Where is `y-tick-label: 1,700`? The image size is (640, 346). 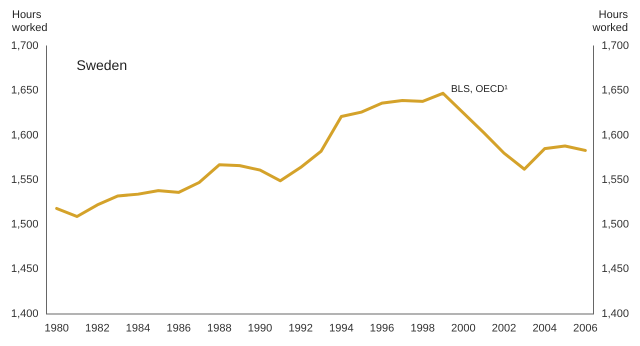
y-tick-label: 1,700 is located at coordinates (24, 46).